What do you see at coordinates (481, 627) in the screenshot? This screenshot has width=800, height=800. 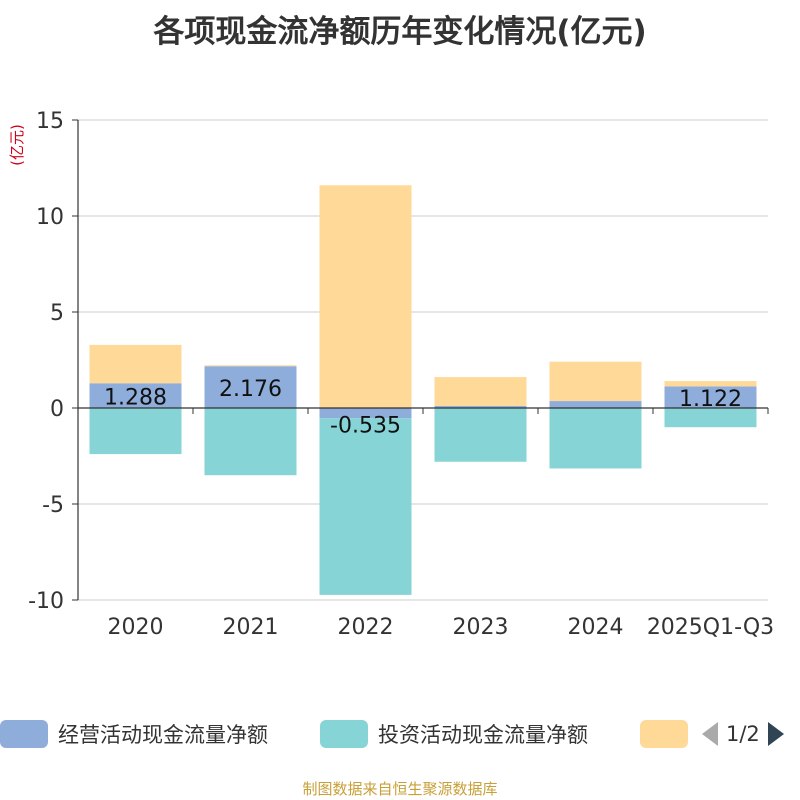 I see `x-tick-label: 2023` at bounding box center [481, 627].